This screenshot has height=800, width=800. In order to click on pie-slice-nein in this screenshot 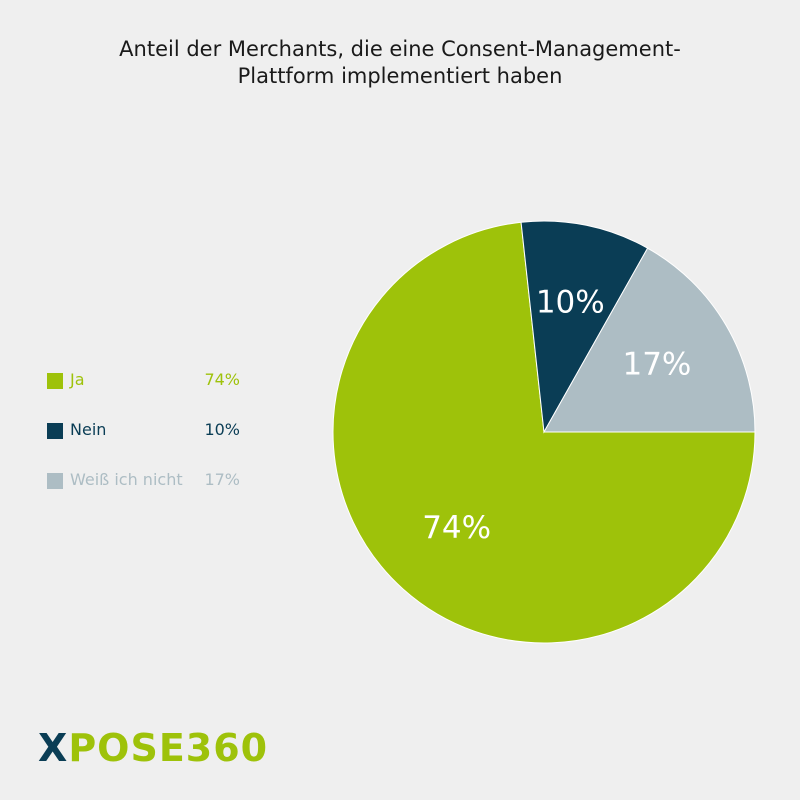, I will do `click(584, 327)`.